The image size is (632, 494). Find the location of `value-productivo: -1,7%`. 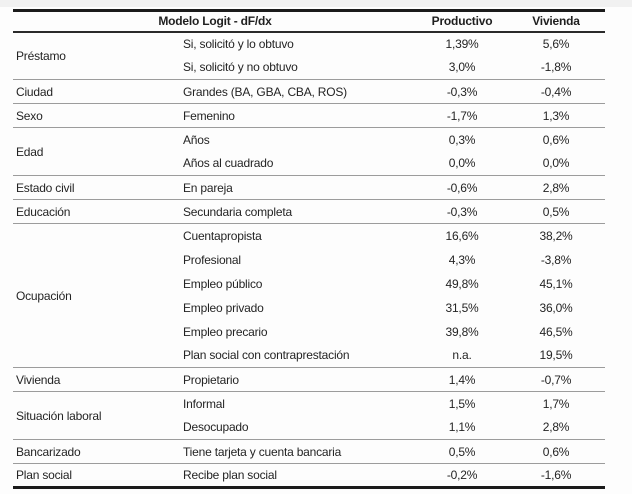

value-productivo: -1,7% is located at coordinates (462, 115).